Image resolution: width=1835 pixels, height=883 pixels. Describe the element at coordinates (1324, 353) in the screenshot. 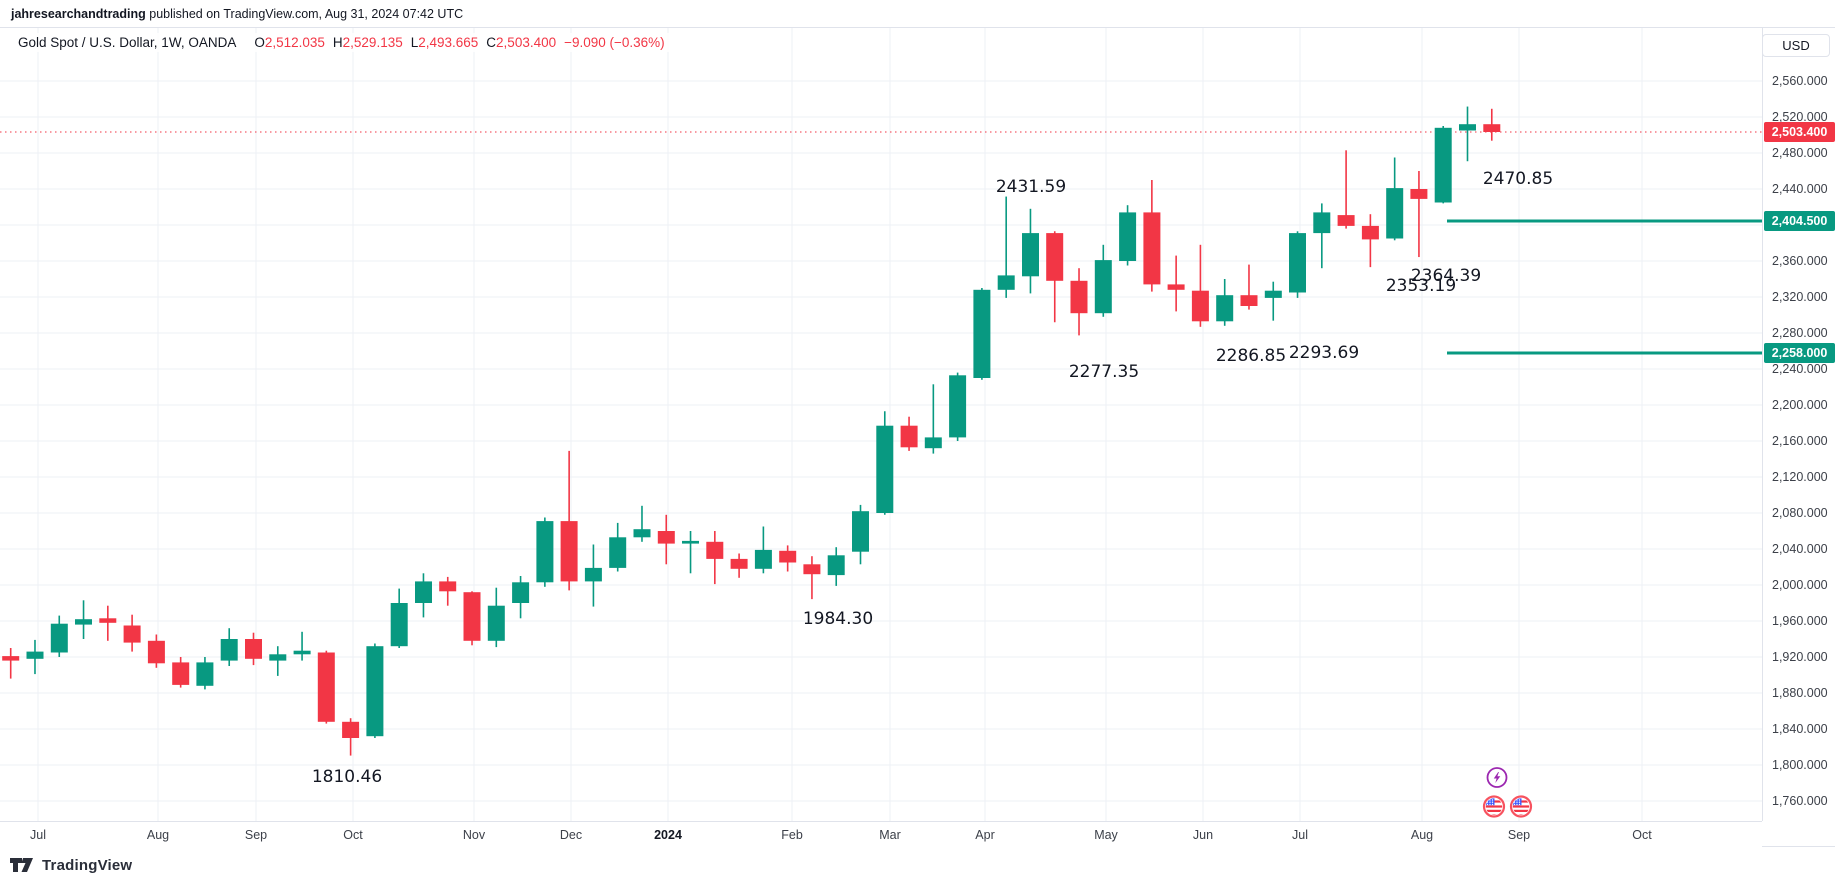

I see `swing-point-label: 2293.69` at that location.